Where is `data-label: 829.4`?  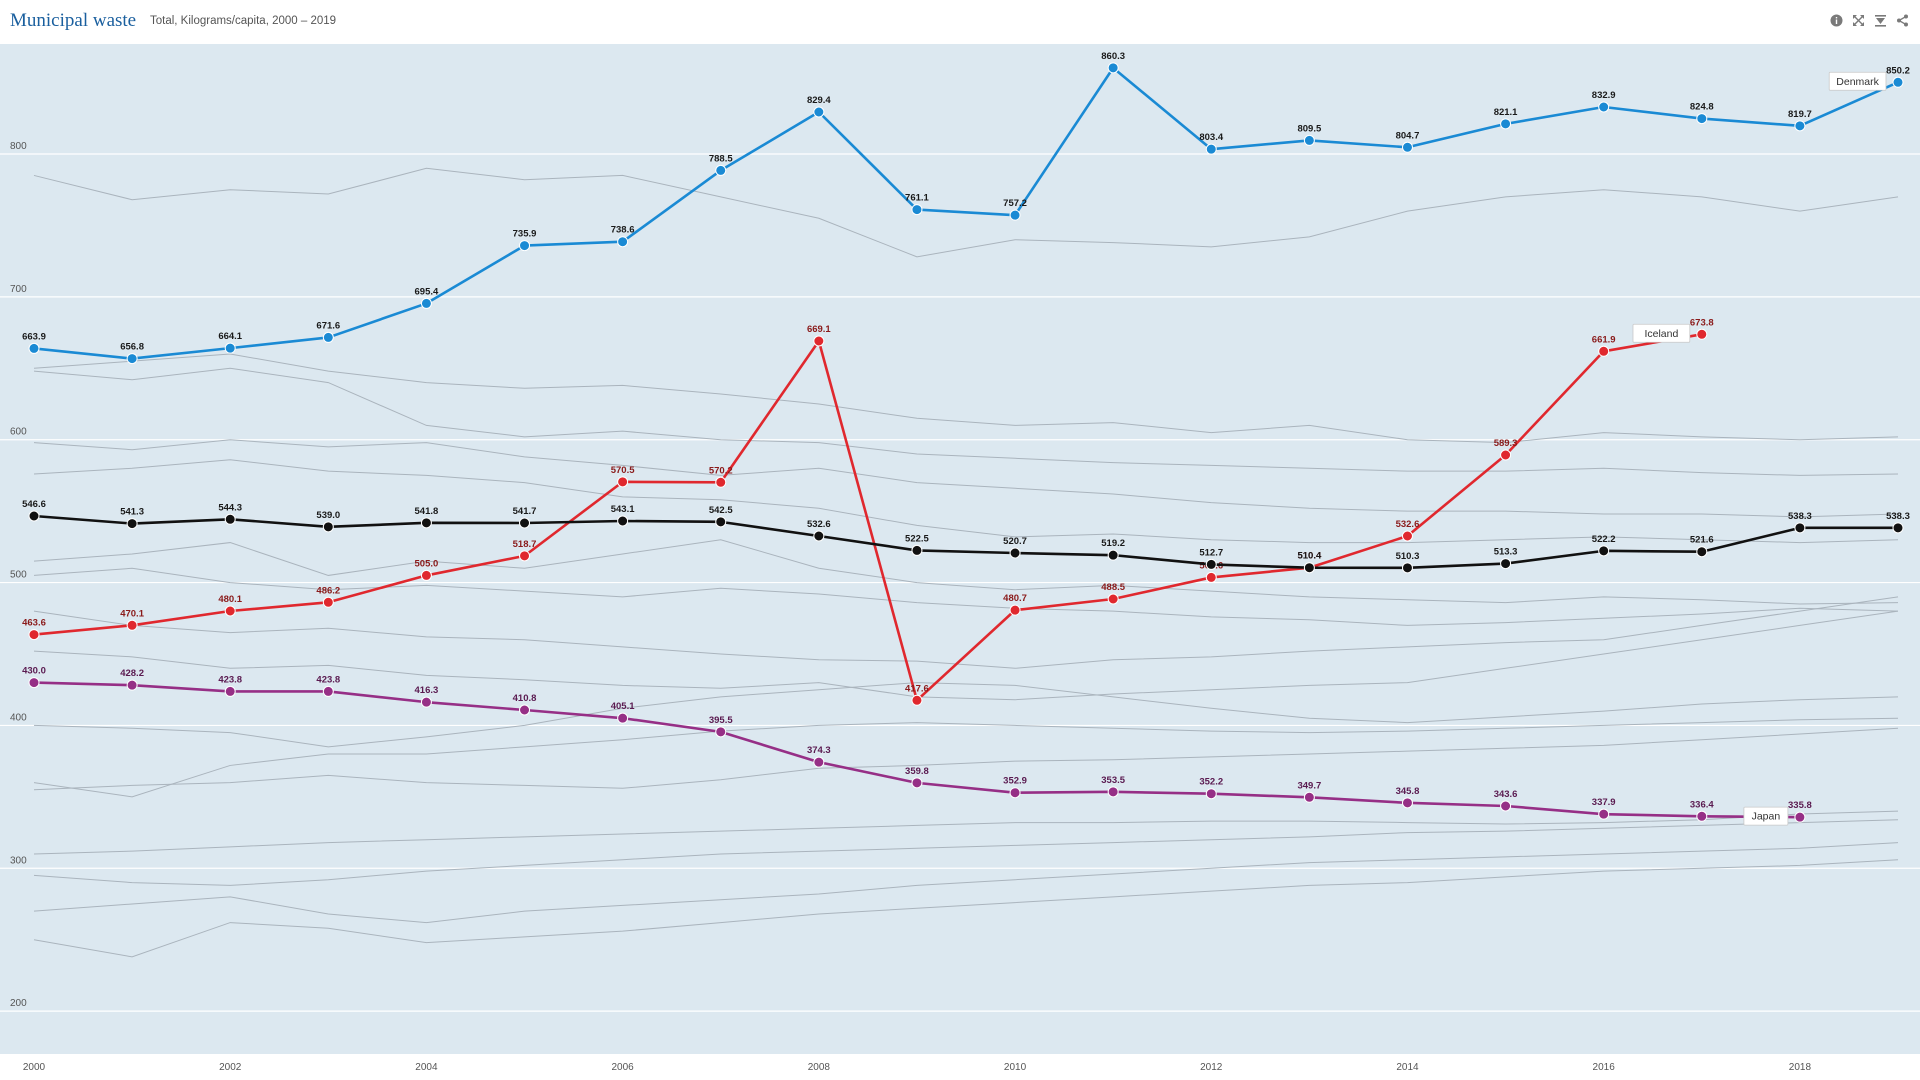
data-label: 829.4 is located at coordinates (819, 100).